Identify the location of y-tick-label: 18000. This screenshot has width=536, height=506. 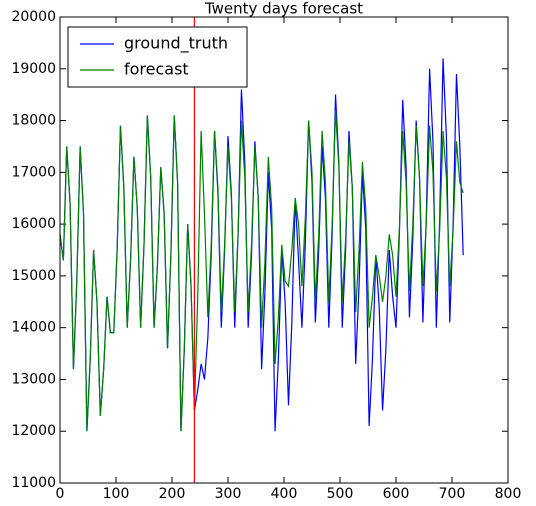
(33, 121).